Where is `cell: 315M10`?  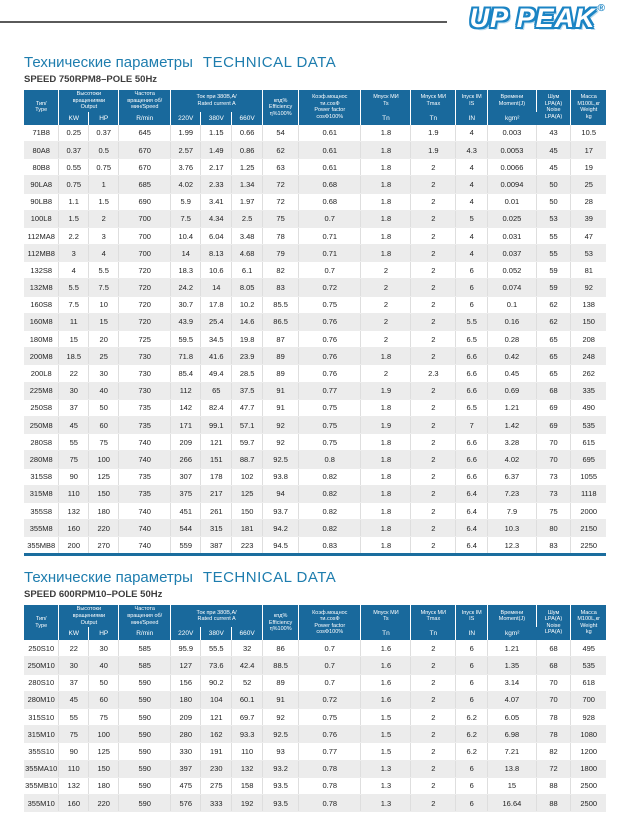
cell: 315M10 is located at coordinates (42, 734).